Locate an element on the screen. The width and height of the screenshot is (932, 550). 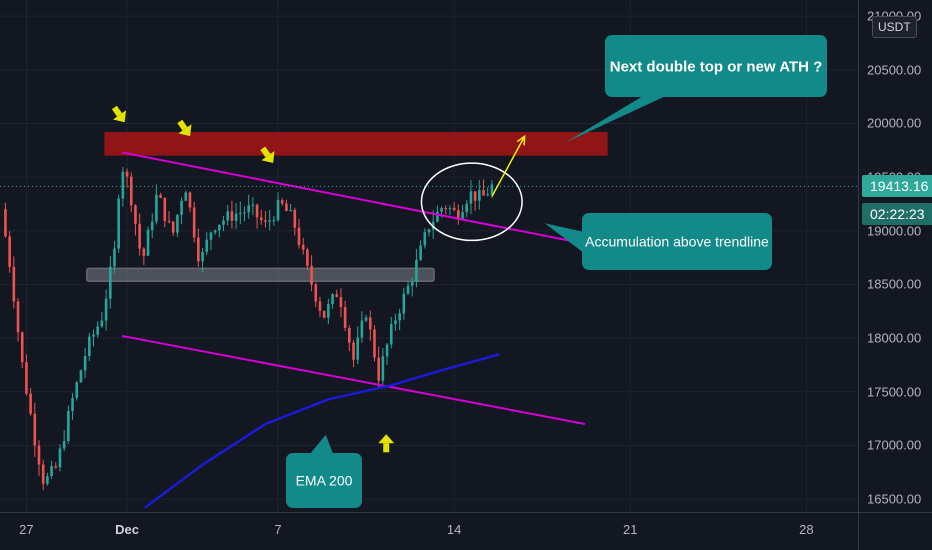
accumulation-ellipse is located at coordinates (471, 202).